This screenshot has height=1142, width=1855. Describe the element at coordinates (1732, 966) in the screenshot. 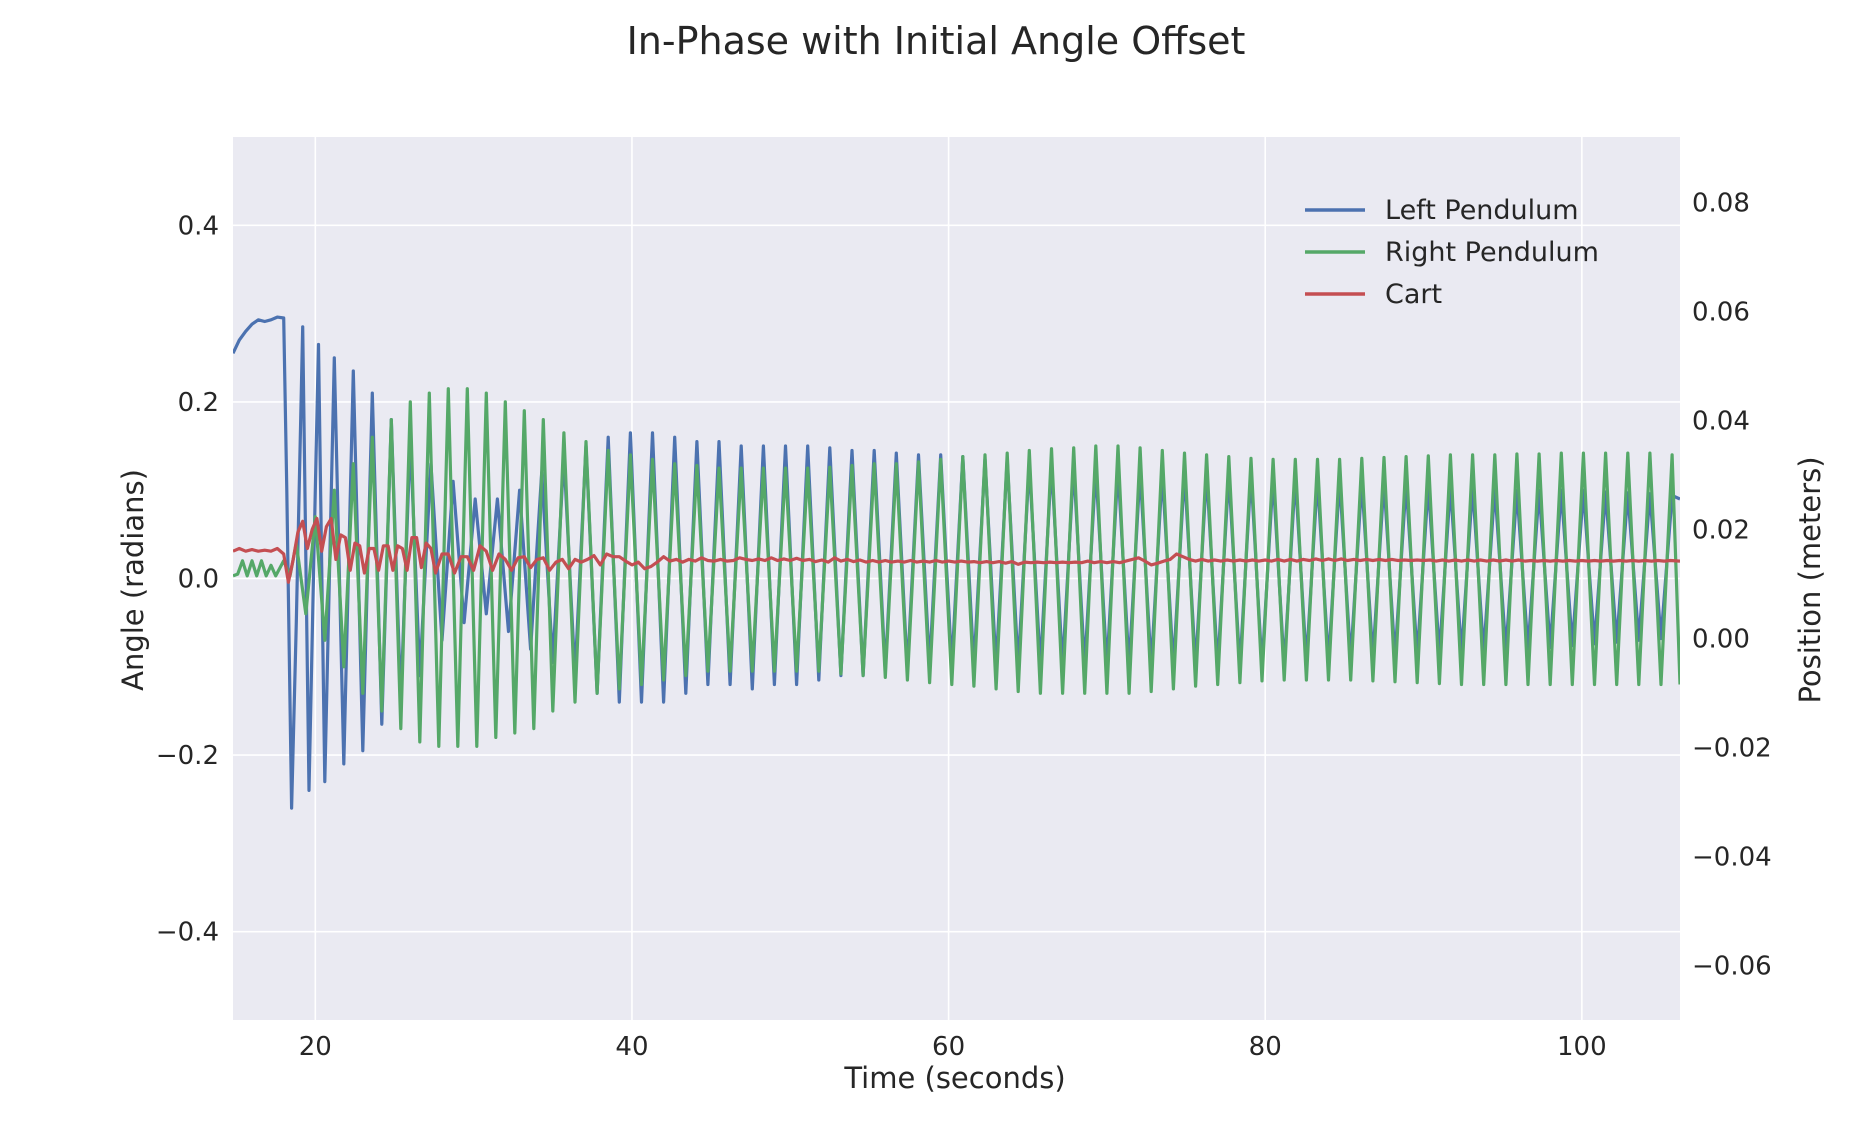

I see `y2-tick-label: −0.06` at that location.